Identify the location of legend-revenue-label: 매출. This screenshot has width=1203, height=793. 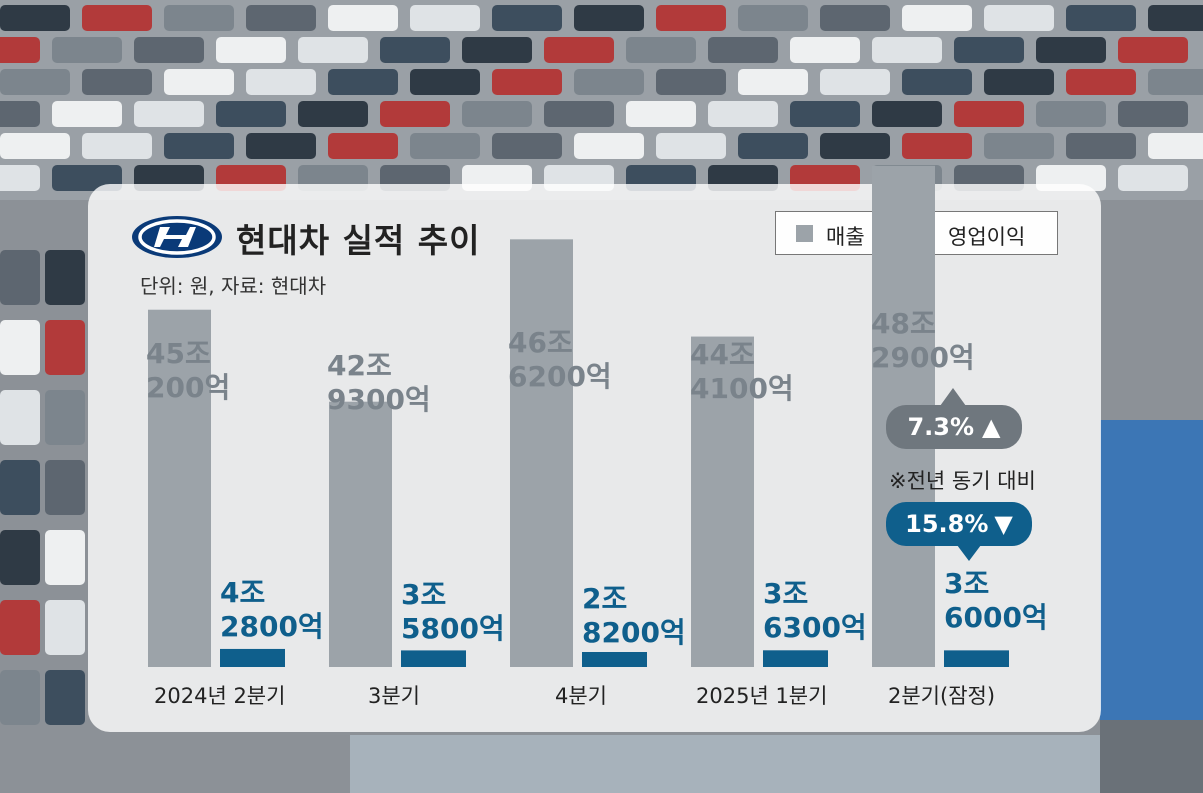
(845, 237).